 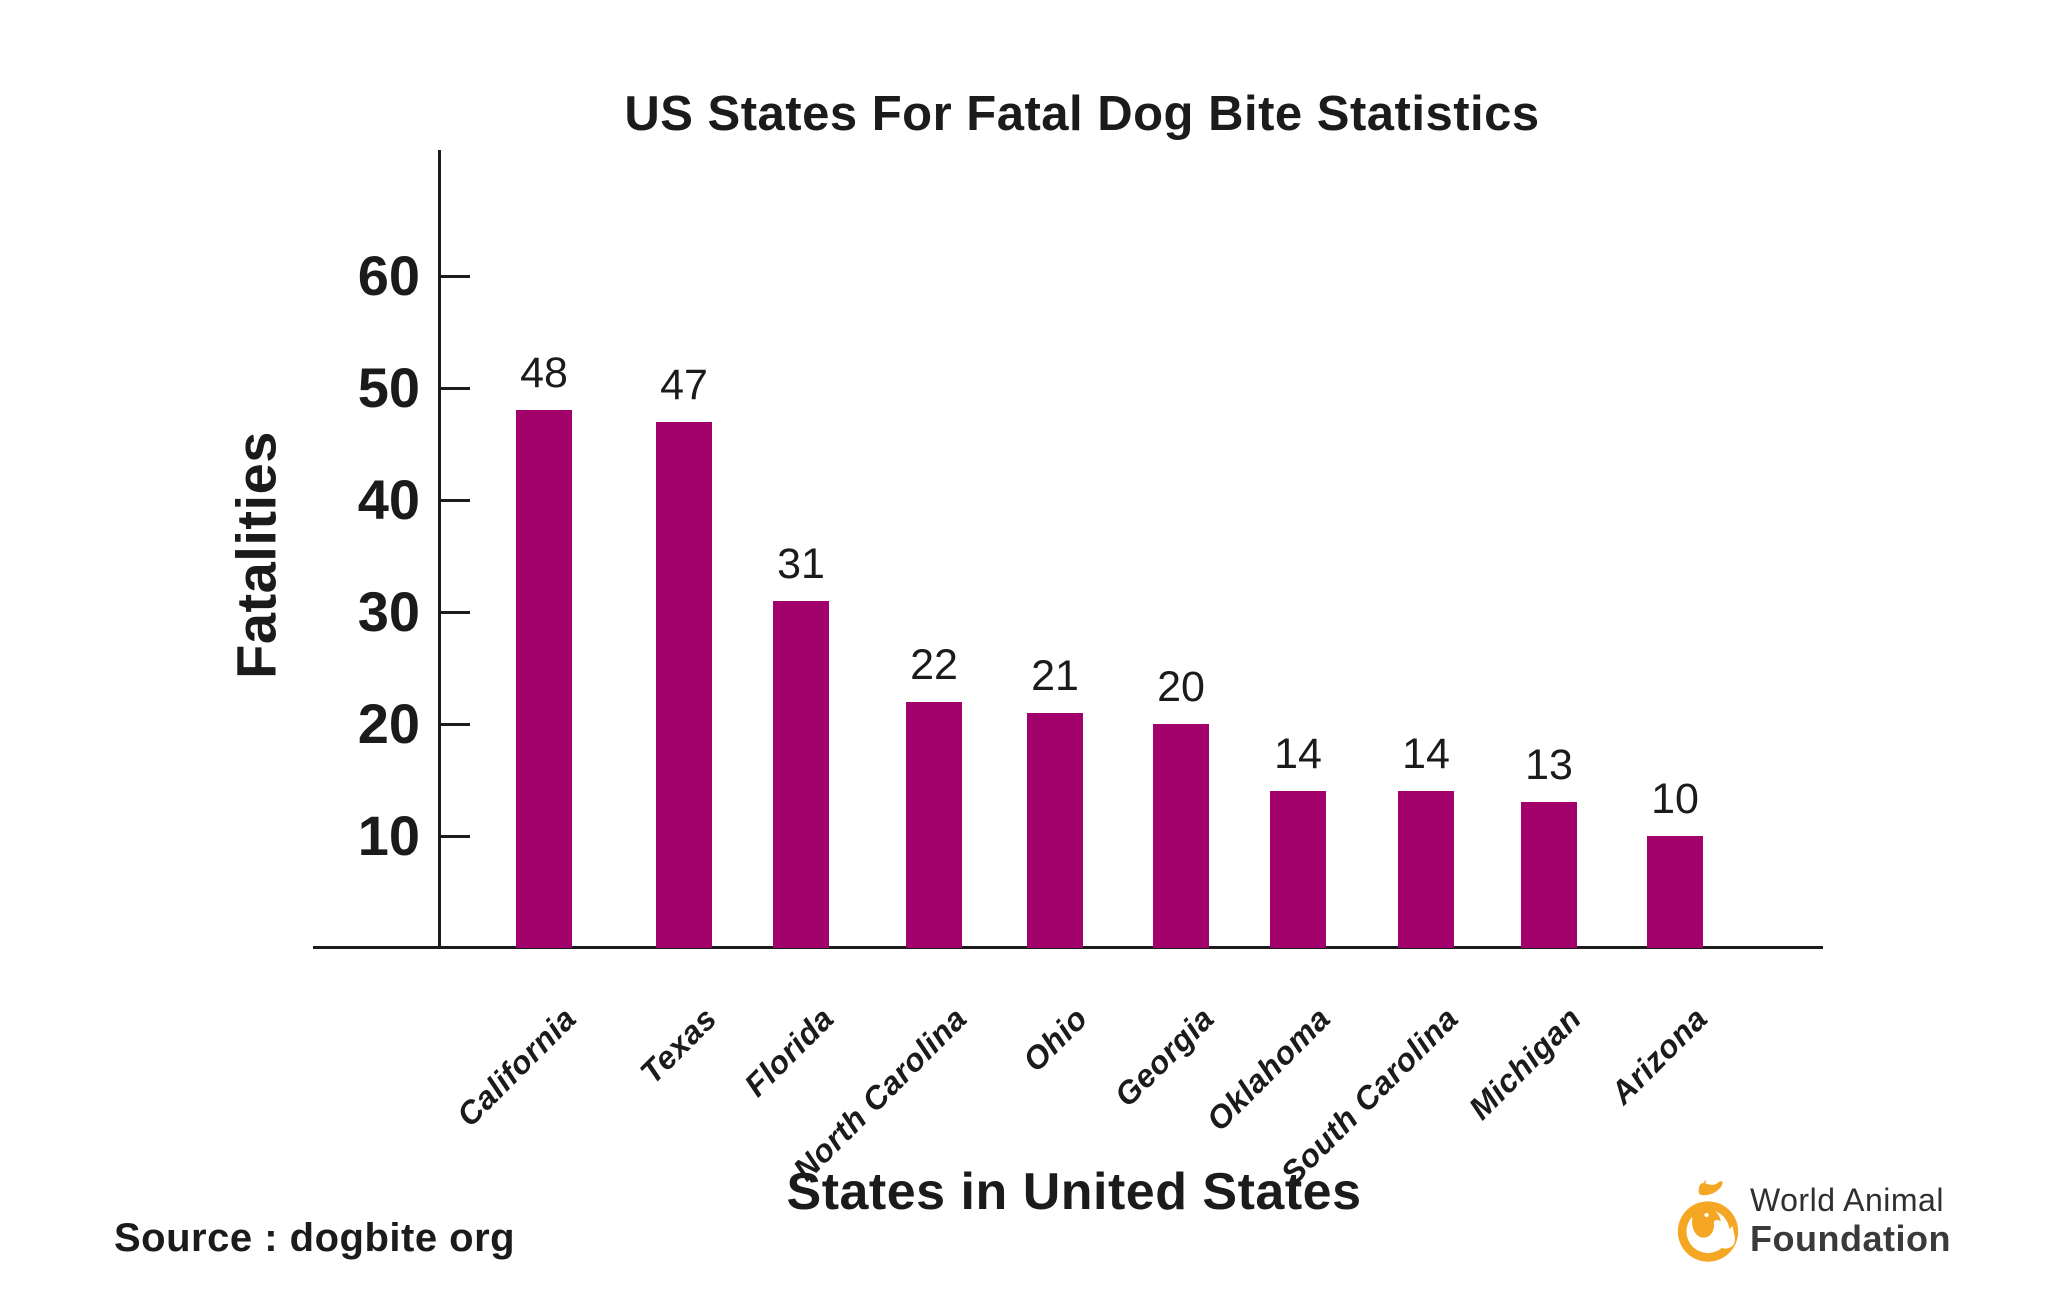 I want to click on bar-value-label: 20, so click(x=1181, y=687).